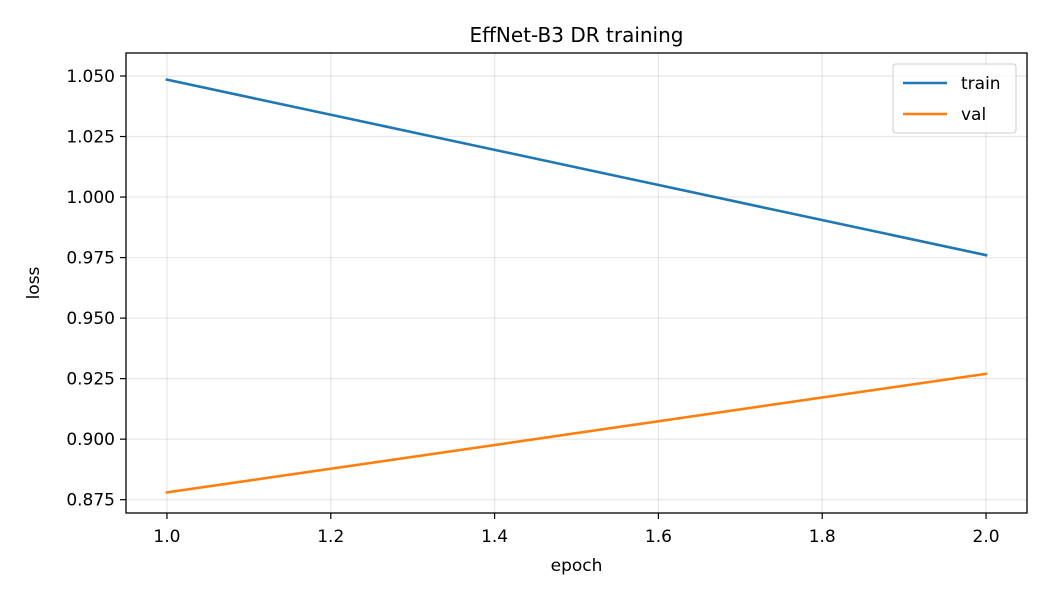  I want to click on x-axis-label: epoch, so click(577, 566).